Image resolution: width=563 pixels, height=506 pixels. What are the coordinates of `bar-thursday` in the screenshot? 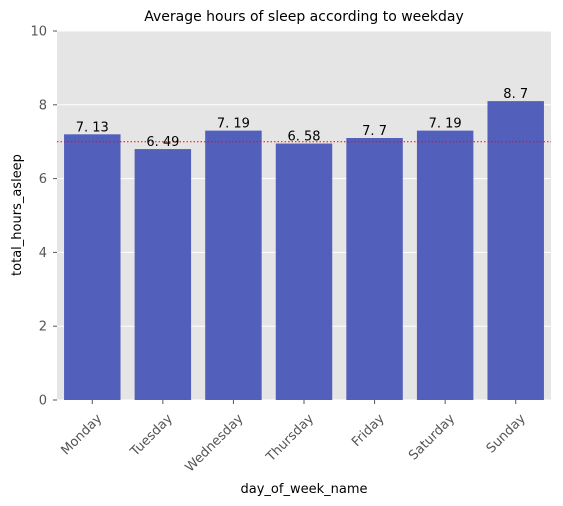 It's located at (304, 272).